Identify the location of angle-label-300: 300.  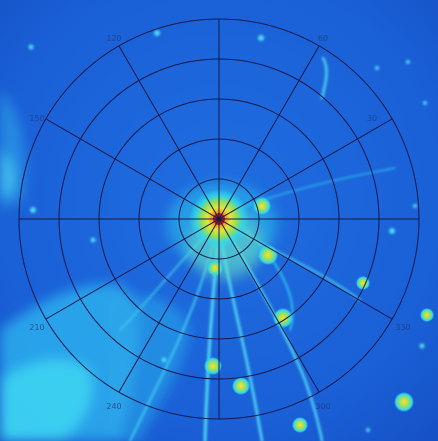
(322, 406).